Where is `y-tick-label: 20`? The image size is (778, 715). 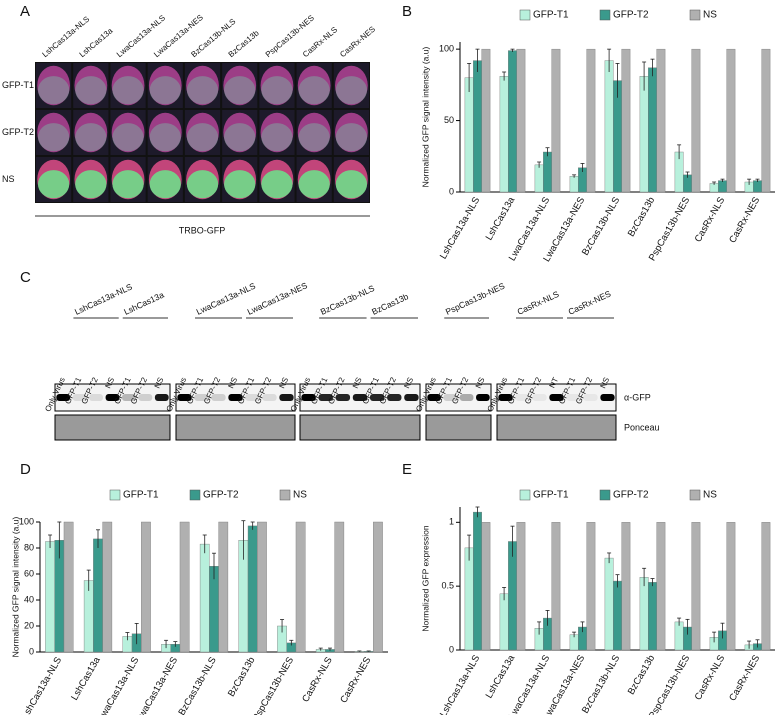
y-tick-label: 20 is located at coordinates (29, 625).